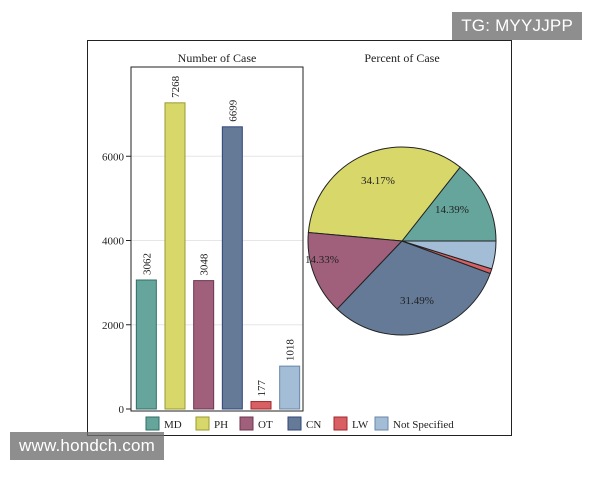 The image size is (600, 480). What do you see at coordinates (265, 425) in the screenshot?
I see `legend-label: OT` at bounding box center [265, 425].